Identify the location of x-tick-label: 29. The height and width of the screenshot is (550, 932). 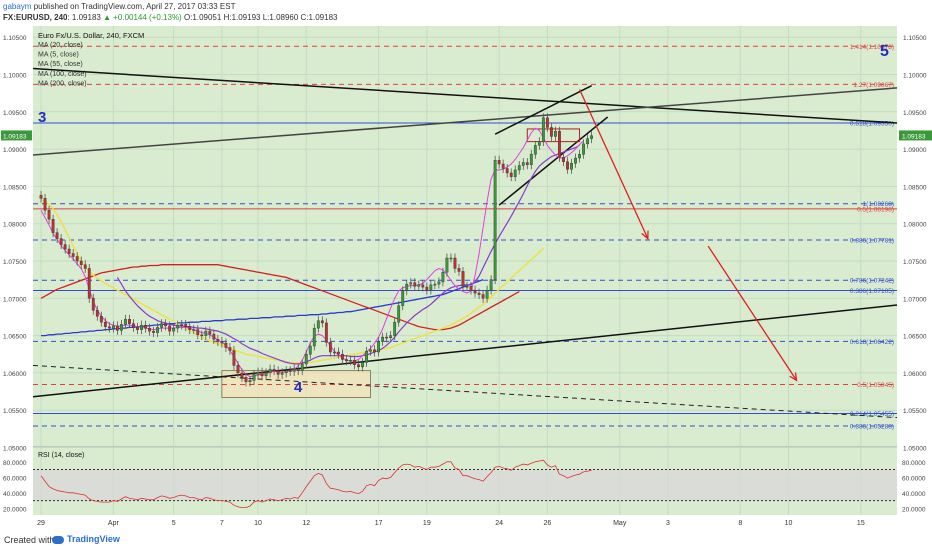
(41, 523).